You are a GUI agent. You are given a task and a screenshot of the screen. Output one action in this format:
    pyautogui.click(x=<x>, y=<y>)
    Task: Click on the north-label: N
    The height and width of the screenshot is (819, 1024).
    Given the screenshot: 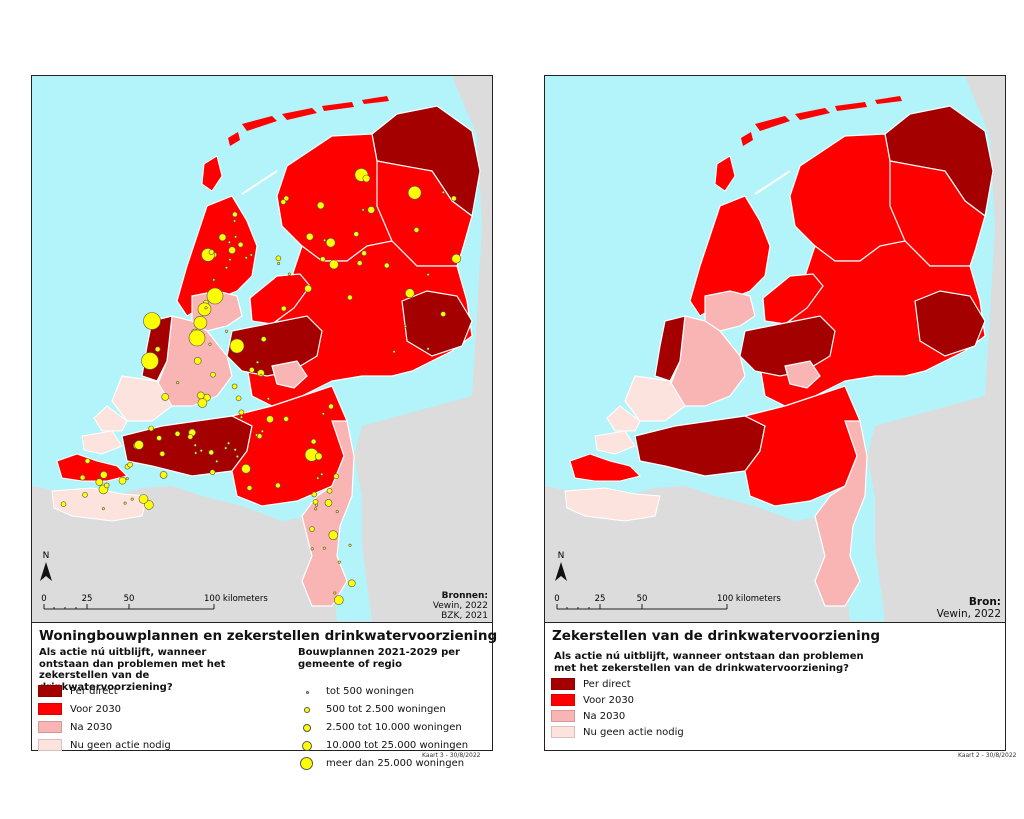 What is the action you would take?
    pyautogui.click(x=46, y=556)
    